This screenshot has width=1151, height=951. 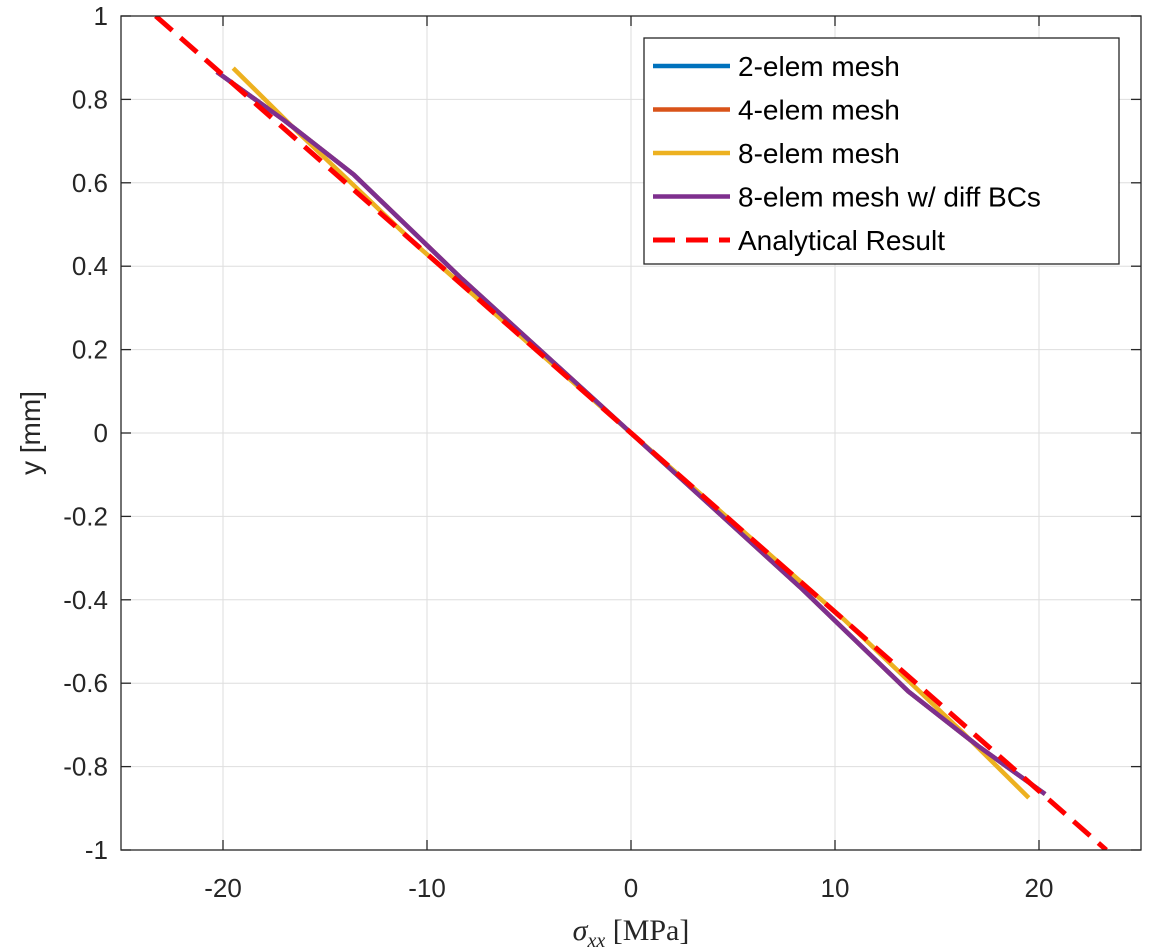 I want to click on y-tick-label: -0.2, so click(x=85, y=516).